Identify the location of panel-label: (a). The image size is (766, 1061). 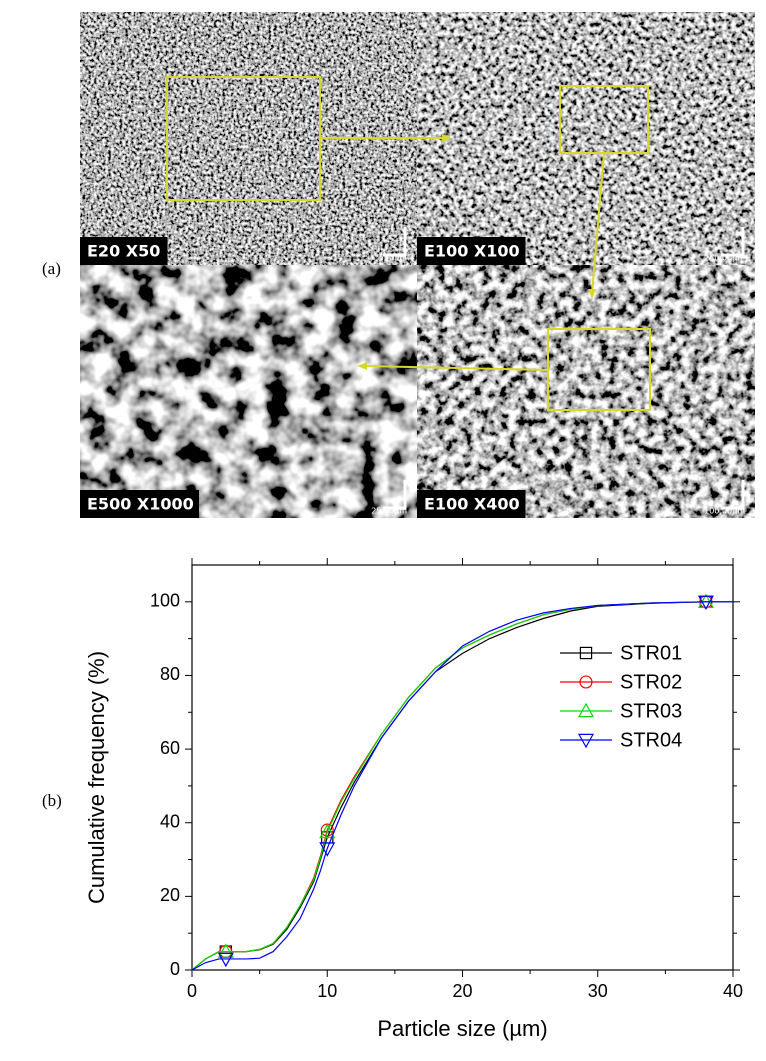
(51, 268).